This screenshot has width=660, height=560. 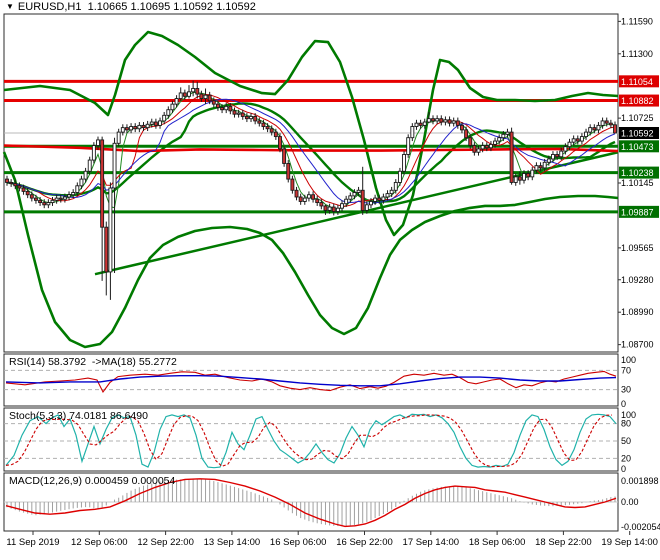 I want to click on price-badge-black, so click(x=639, y=133).